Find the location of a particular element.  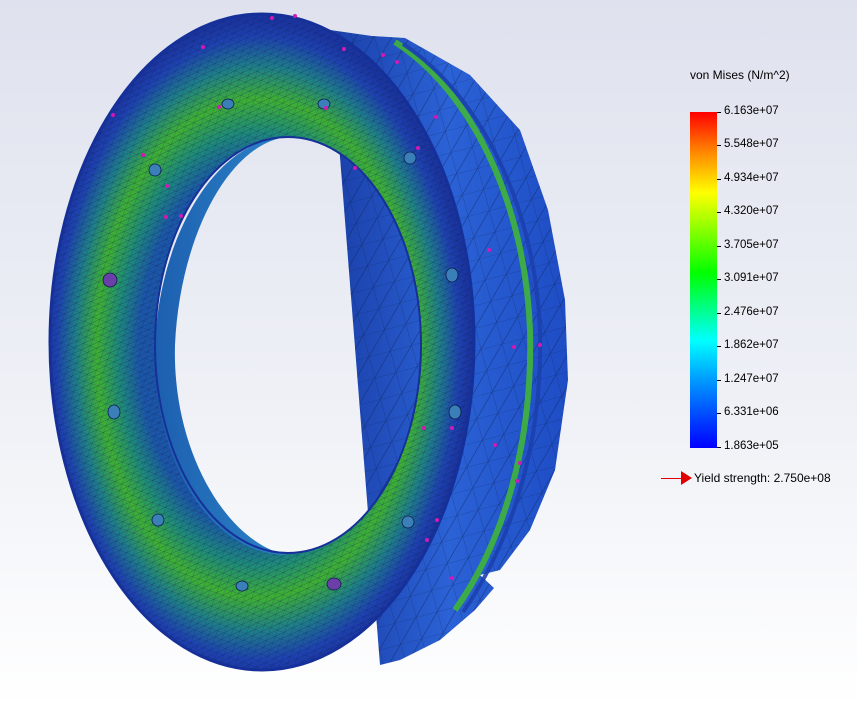

legend-title: von Mises (N/m^2) is located at coordinates (740, 75).